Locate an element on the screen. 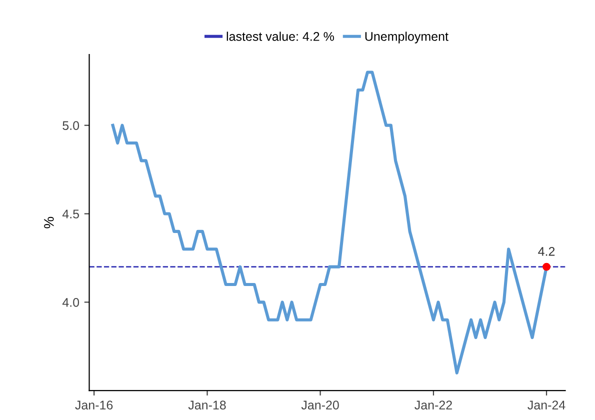  annotation: 4.2 is located at coordinates (546, 251).